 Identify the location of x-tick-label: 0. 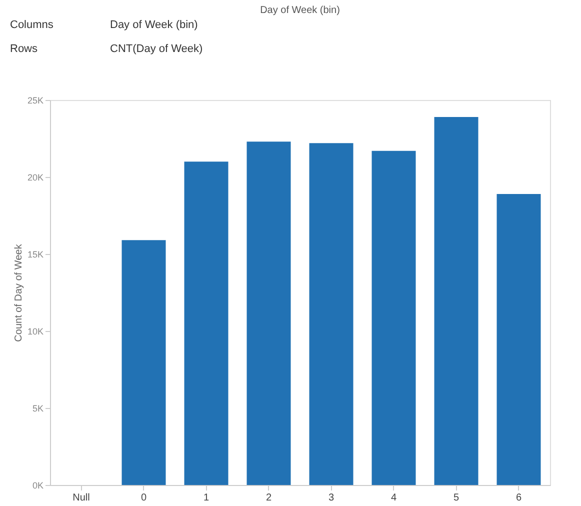
(143, 498).